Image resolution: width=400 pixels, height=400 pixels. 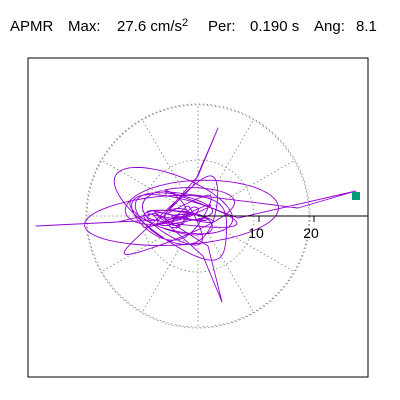 I want to click on max-unit-exponent: 2, so click(x=185, y=23).